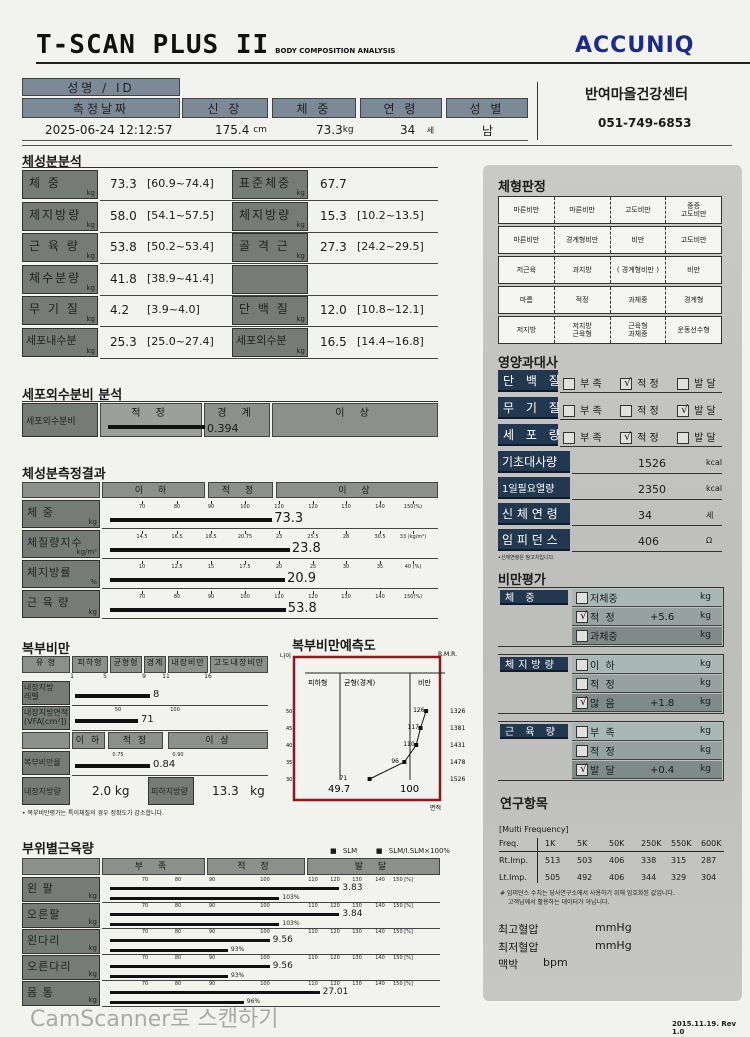  What do you see at coordinates (613, 927) in the screenshot?
I see `sbp-unit: mmHg` at bounding box center [613, 927].